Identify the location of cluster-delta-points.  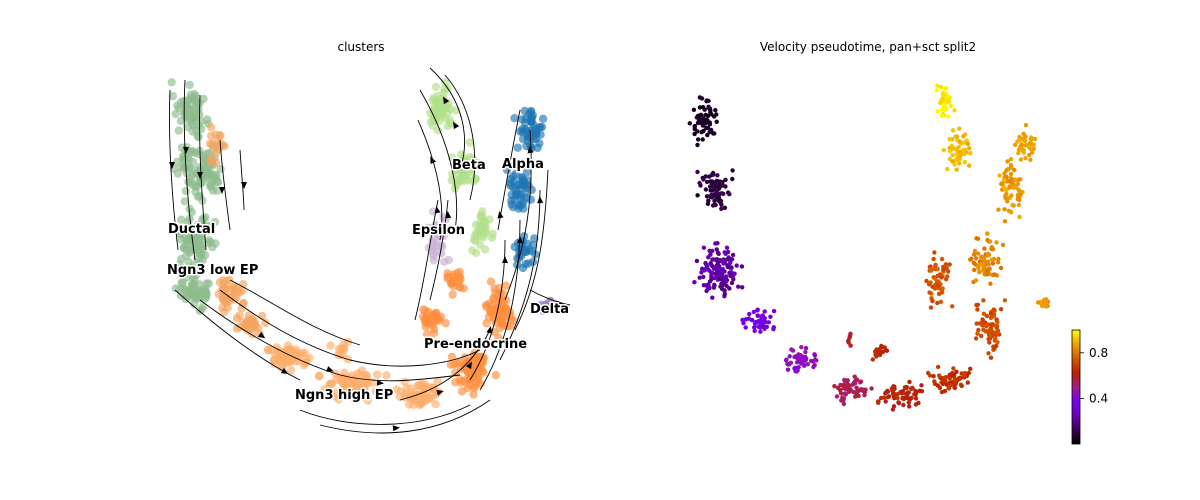
(547, 306).